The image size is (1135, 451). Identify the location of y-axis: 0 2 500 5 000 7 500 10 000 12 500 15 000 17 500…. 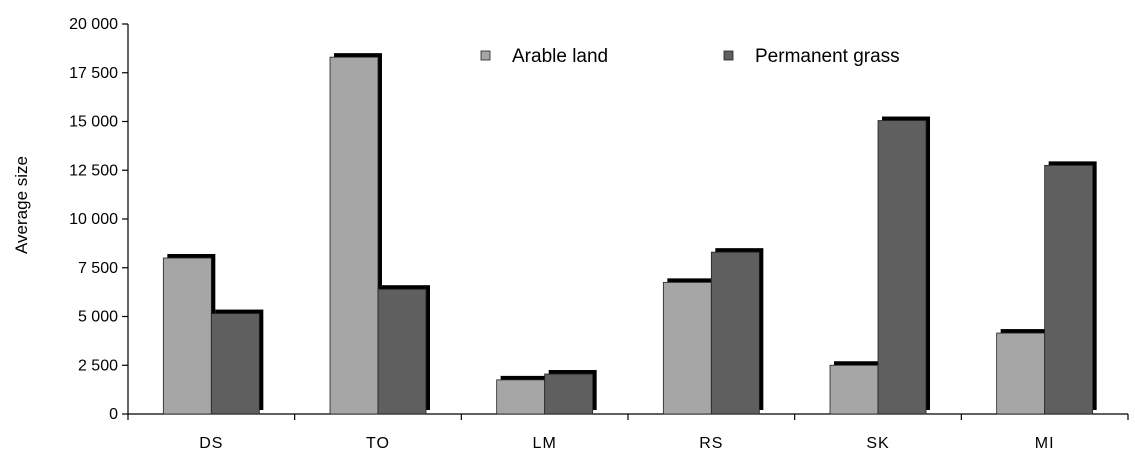
(99, 219).